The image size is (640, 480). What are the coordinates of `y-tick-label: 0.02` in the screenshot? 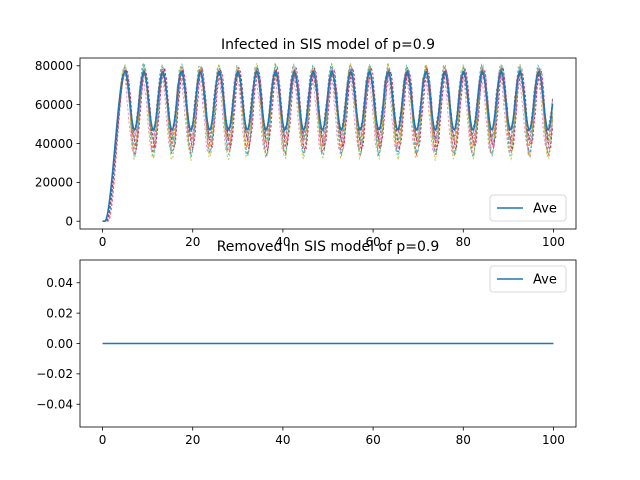 It's located at (59, 313).